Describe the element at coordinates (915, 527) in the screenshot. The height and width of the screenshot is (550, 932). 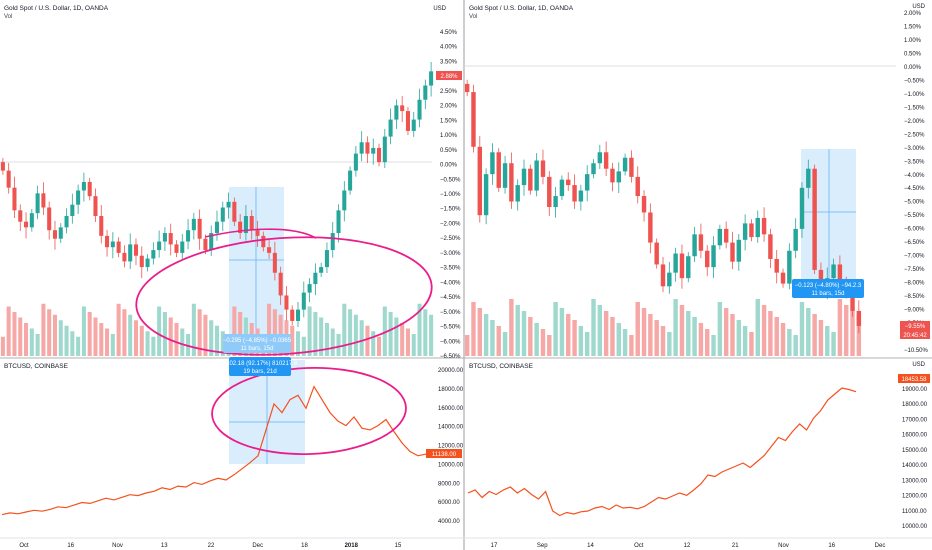
I see `right-btc-y-tick: 10000.00` at that location.